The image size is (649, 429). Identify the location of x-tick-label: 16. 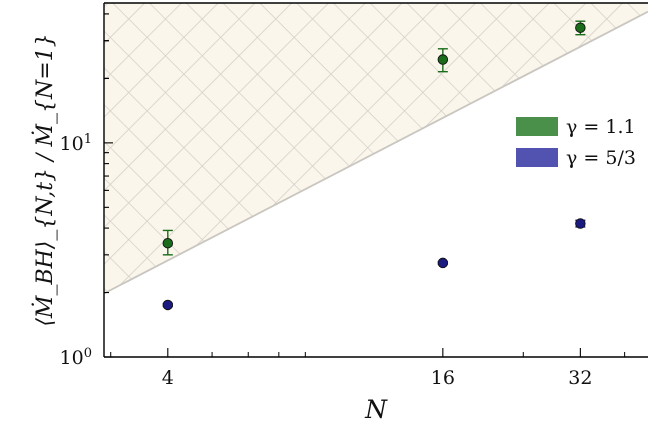
(443, 378).